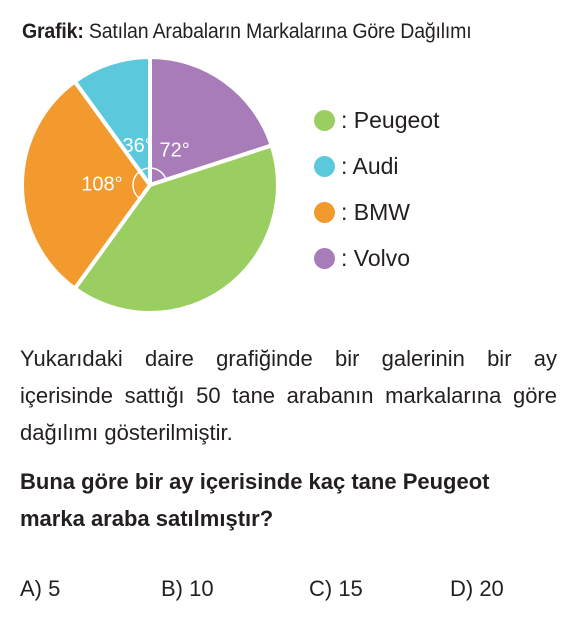  Describe the element at coordinates (40, 588) in the screenshot. I see `option-a: A) 5` at that location.